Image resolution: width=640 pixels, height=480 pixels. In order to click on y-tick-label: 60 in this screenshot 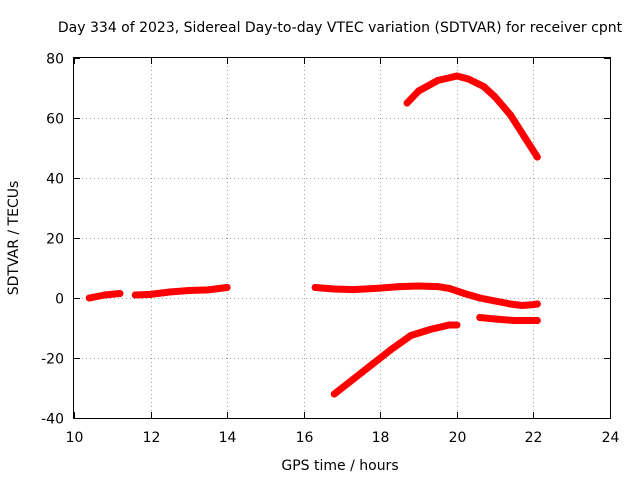, I will do `click(55, 120)`.